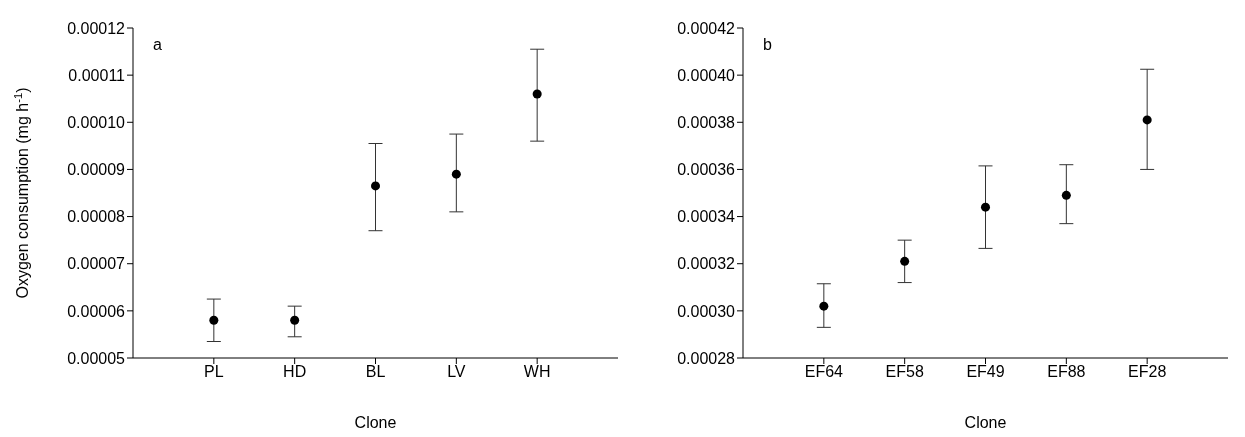 This screenshot has height=437, width=1245. What do you see at coordinates (706, 170) in the screenshot?
I see `y-tick-label: 0.00036` at bounding box center [706, 170].